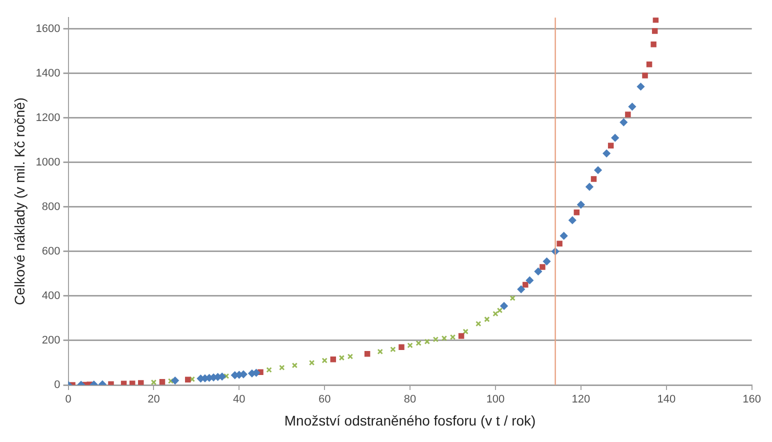 The image size is (772, 442). Describe the element at coordinates (154, 400) in the screenshot. I see `x-tick-label: 20` at that location.